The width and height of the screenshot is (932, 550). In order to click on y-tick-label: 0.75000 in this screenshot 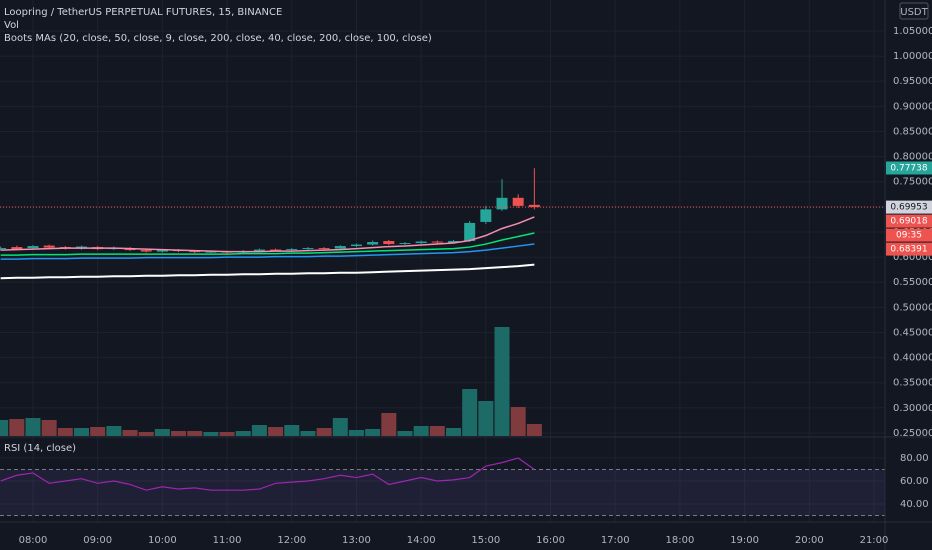, I will do `click(912, 182)`.